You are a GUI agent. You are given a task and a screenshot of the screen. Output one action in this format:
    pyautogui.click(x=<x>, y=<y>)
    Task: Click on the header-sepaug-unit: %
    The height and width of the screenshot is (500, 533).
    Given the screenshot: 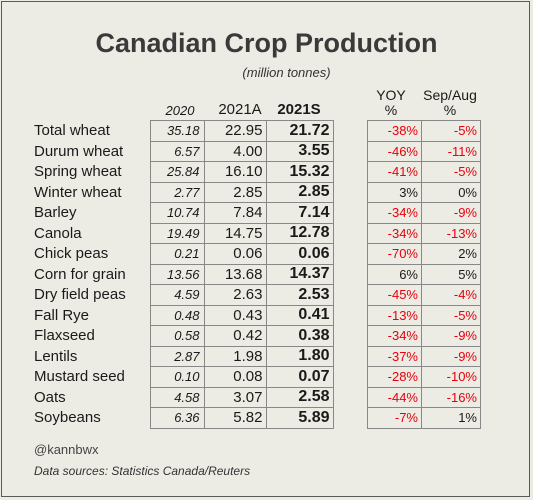 What is the action you would take?
    pyautogui.click(x=450, y=110)
    